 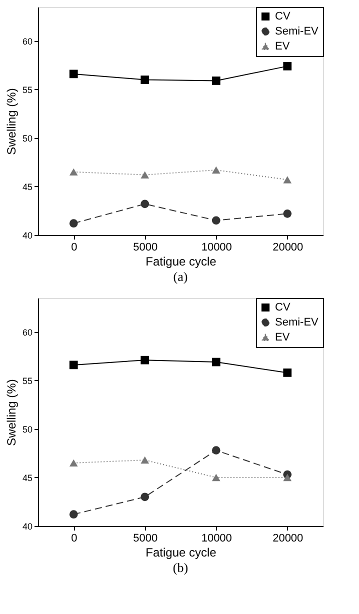 I want to click on text: (a), so click(x=180, y=276).